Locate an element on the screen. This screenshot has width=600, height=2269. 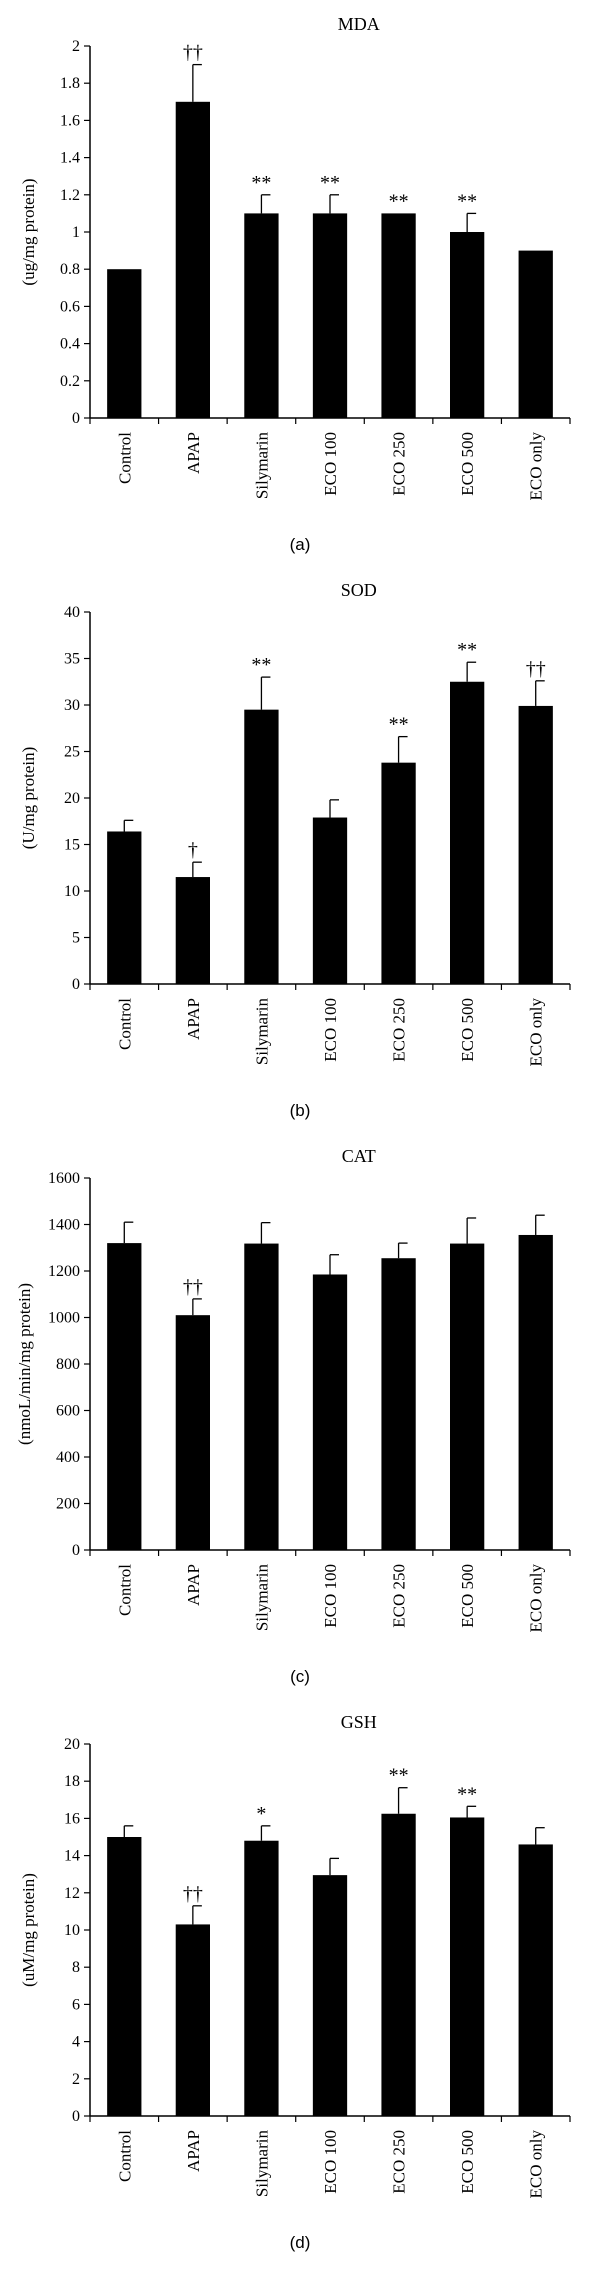
y-tick-label: 1.8 is located at coordinates (70, 83).